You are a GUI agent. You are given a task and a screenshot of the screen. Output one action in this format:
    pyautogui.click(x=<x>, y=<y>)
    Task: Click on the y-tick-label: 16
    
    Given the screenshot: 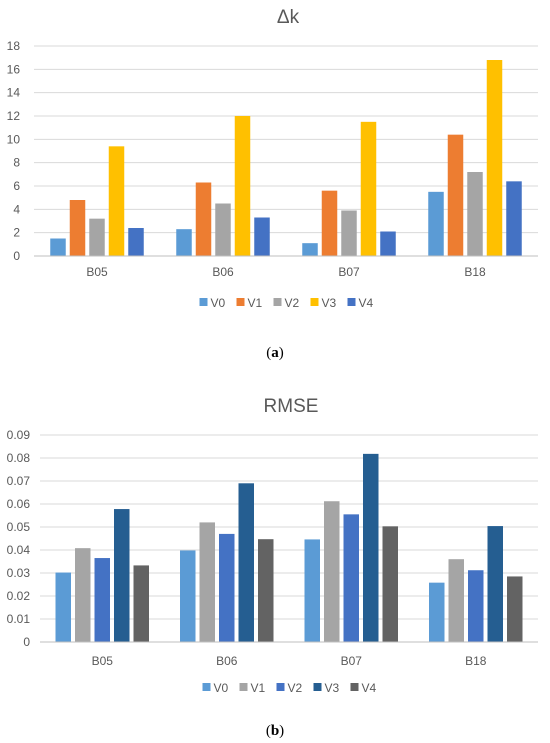 What is the action you would take?
    pyautogui.click(x=14, y=69)
    